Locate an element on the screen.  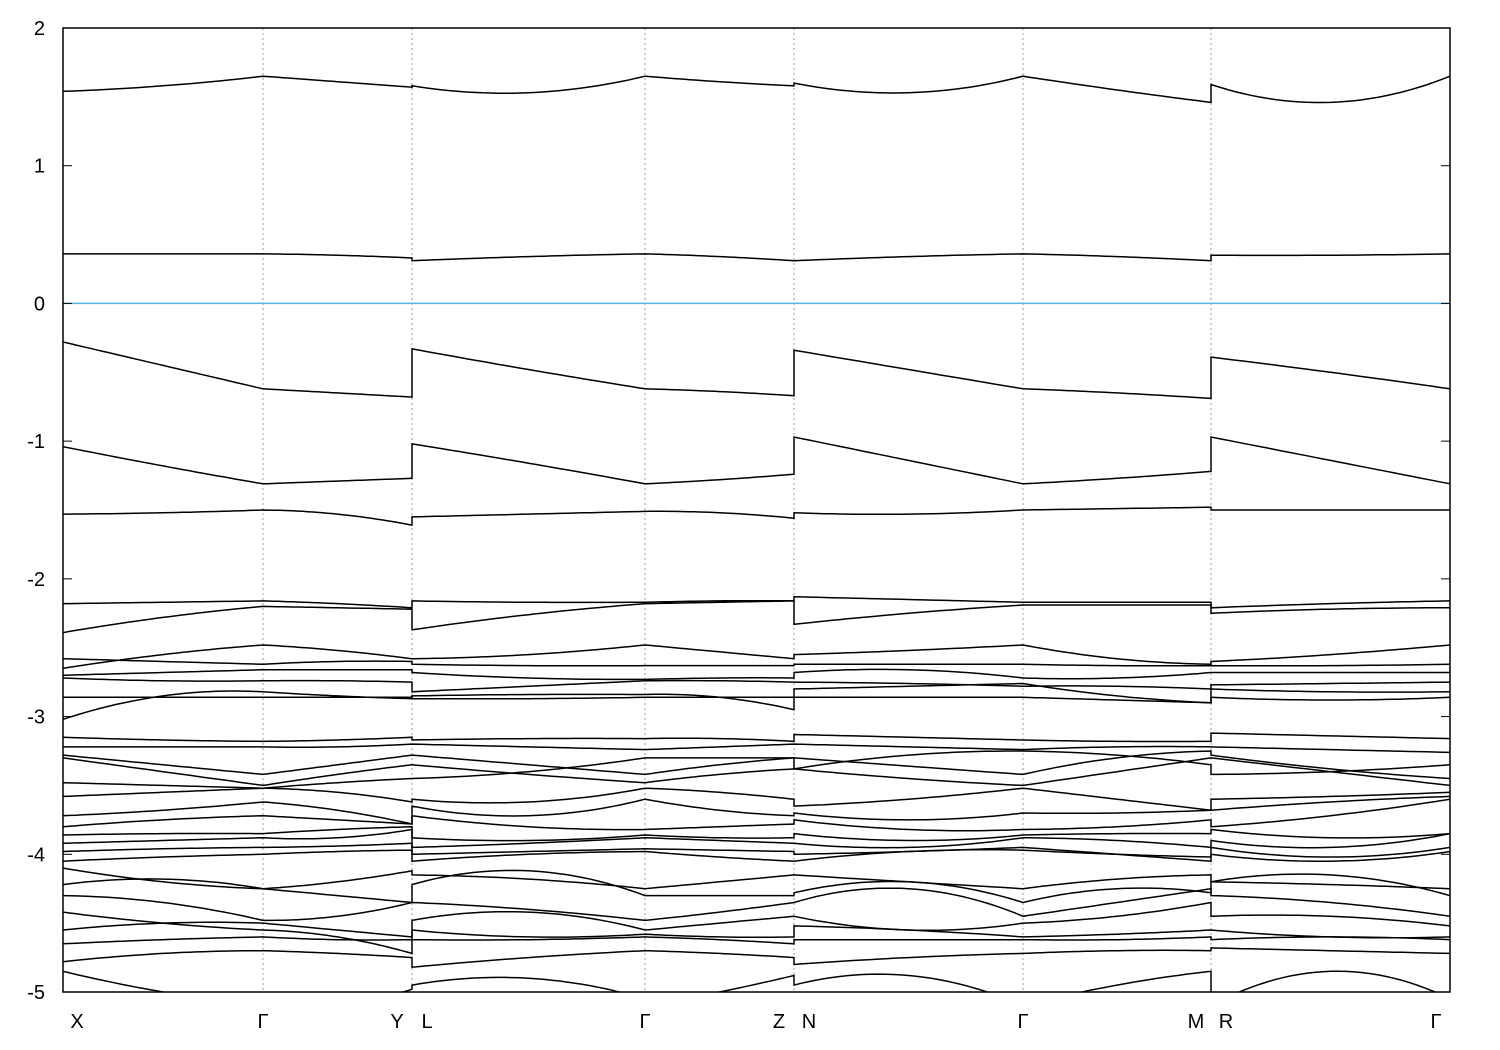
y-tick-label: 1 is located at coordinates (39, 167).